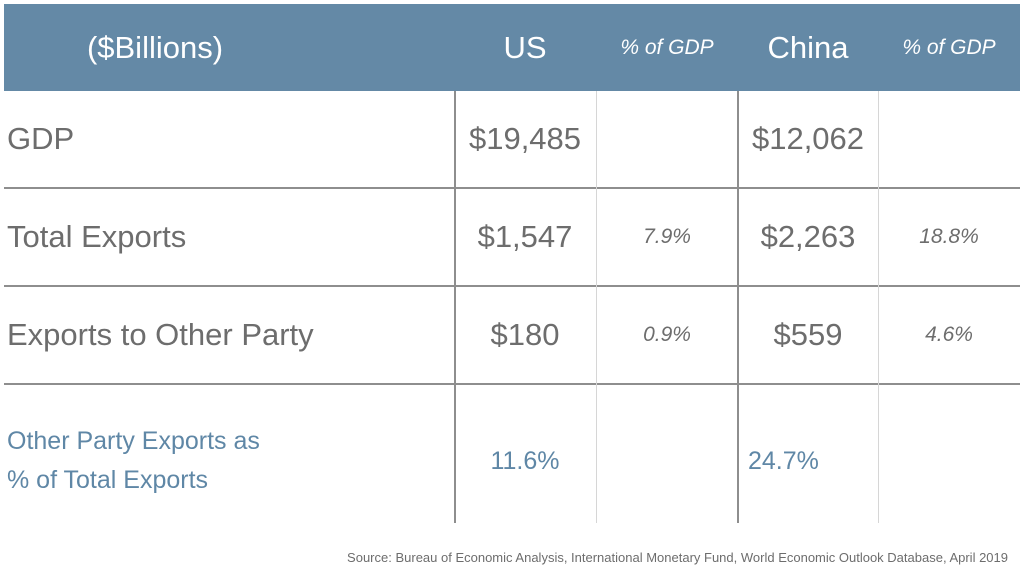 This screenshot has height=573, width=1024. Describe the element at coordinates (808, 236) in the screenshot. I see `china-value: $2,263` at that location.